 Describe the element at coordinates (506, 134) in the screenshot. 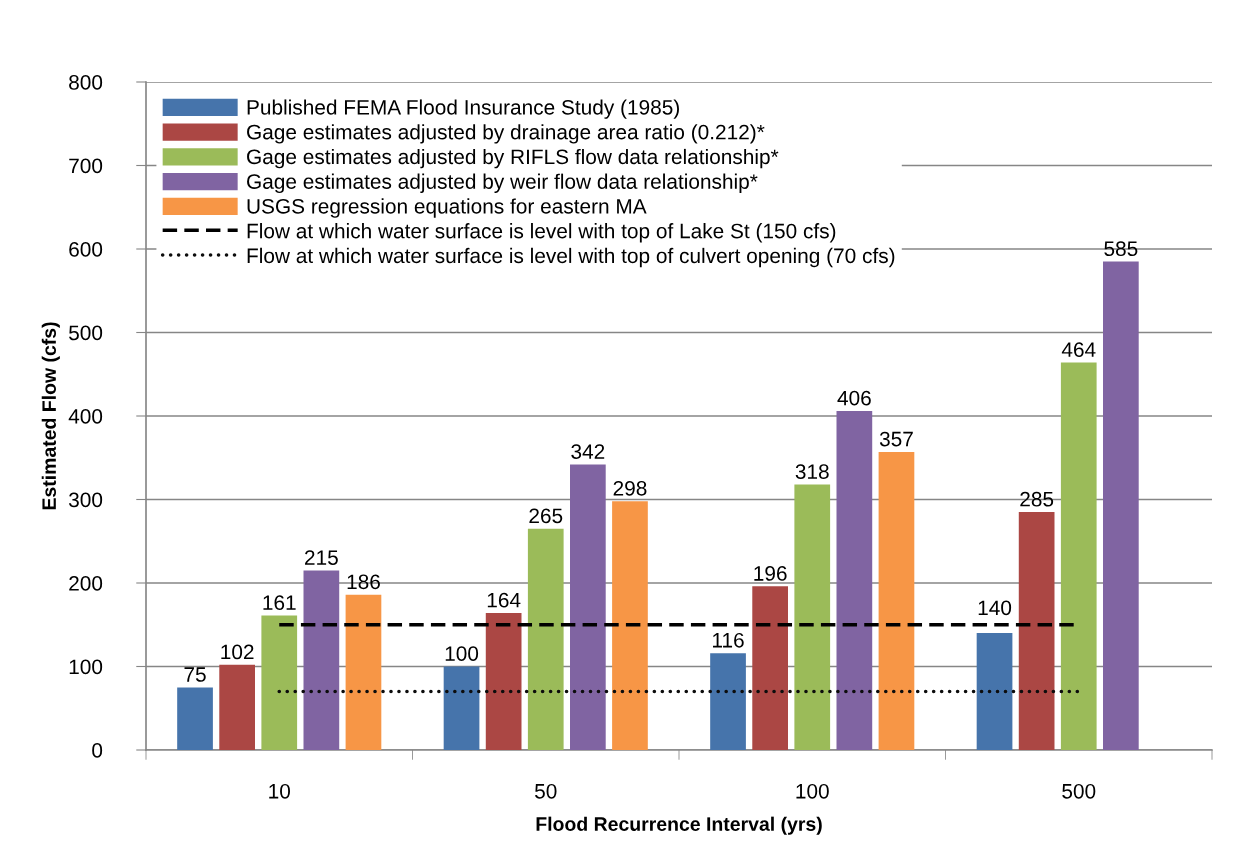

I see `legend-label: Gage estimates adjusted by drainage area ratio (0.212)*` at that location.